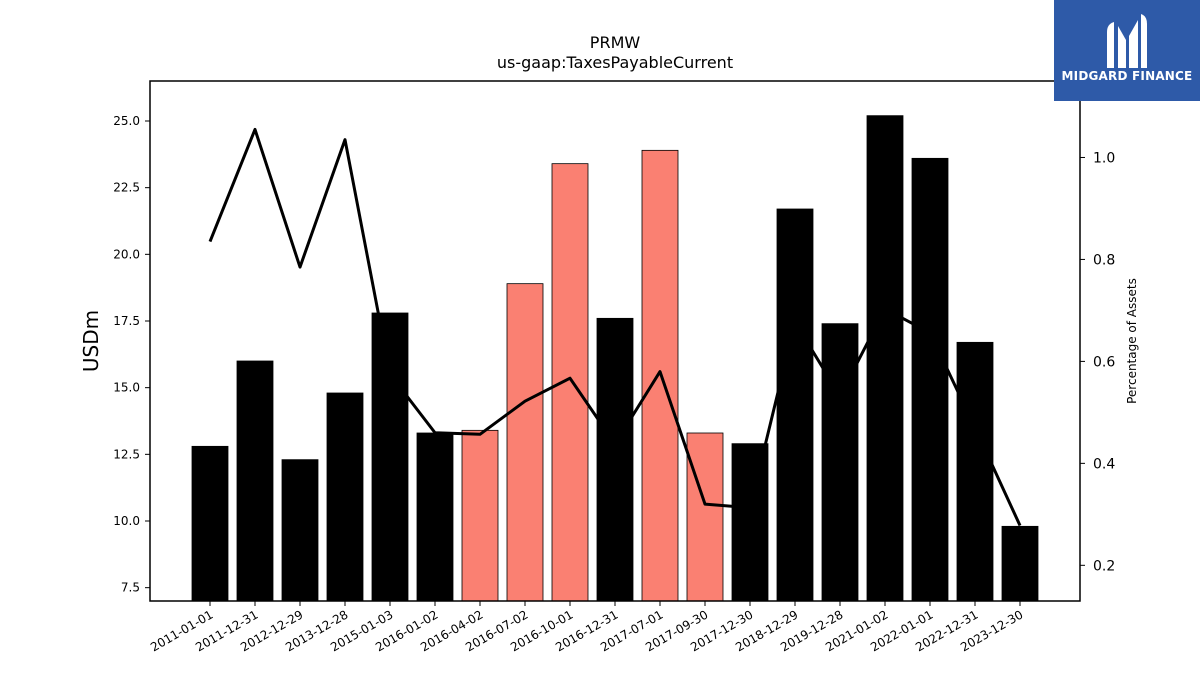 This screenshot has height=675, width=1200. Describe the element at coordinates (1104, 158) in the screenshot. I see `y2-tick-label: 1.0` at that location.